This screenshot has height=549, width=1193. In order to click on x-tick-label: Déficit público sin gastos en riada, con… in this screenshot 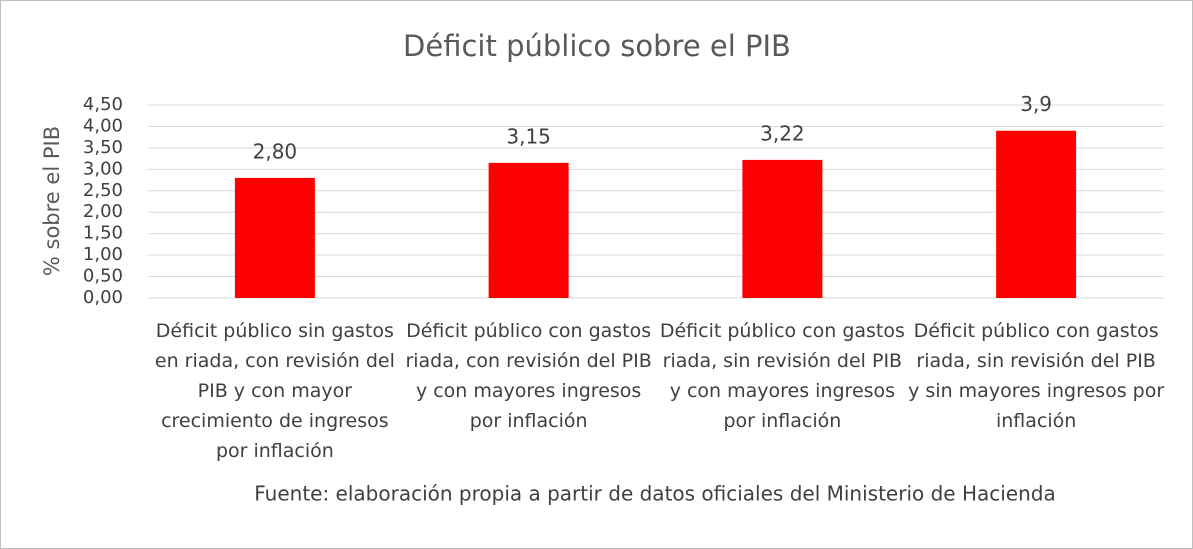, I will do `click(274, 391)`.